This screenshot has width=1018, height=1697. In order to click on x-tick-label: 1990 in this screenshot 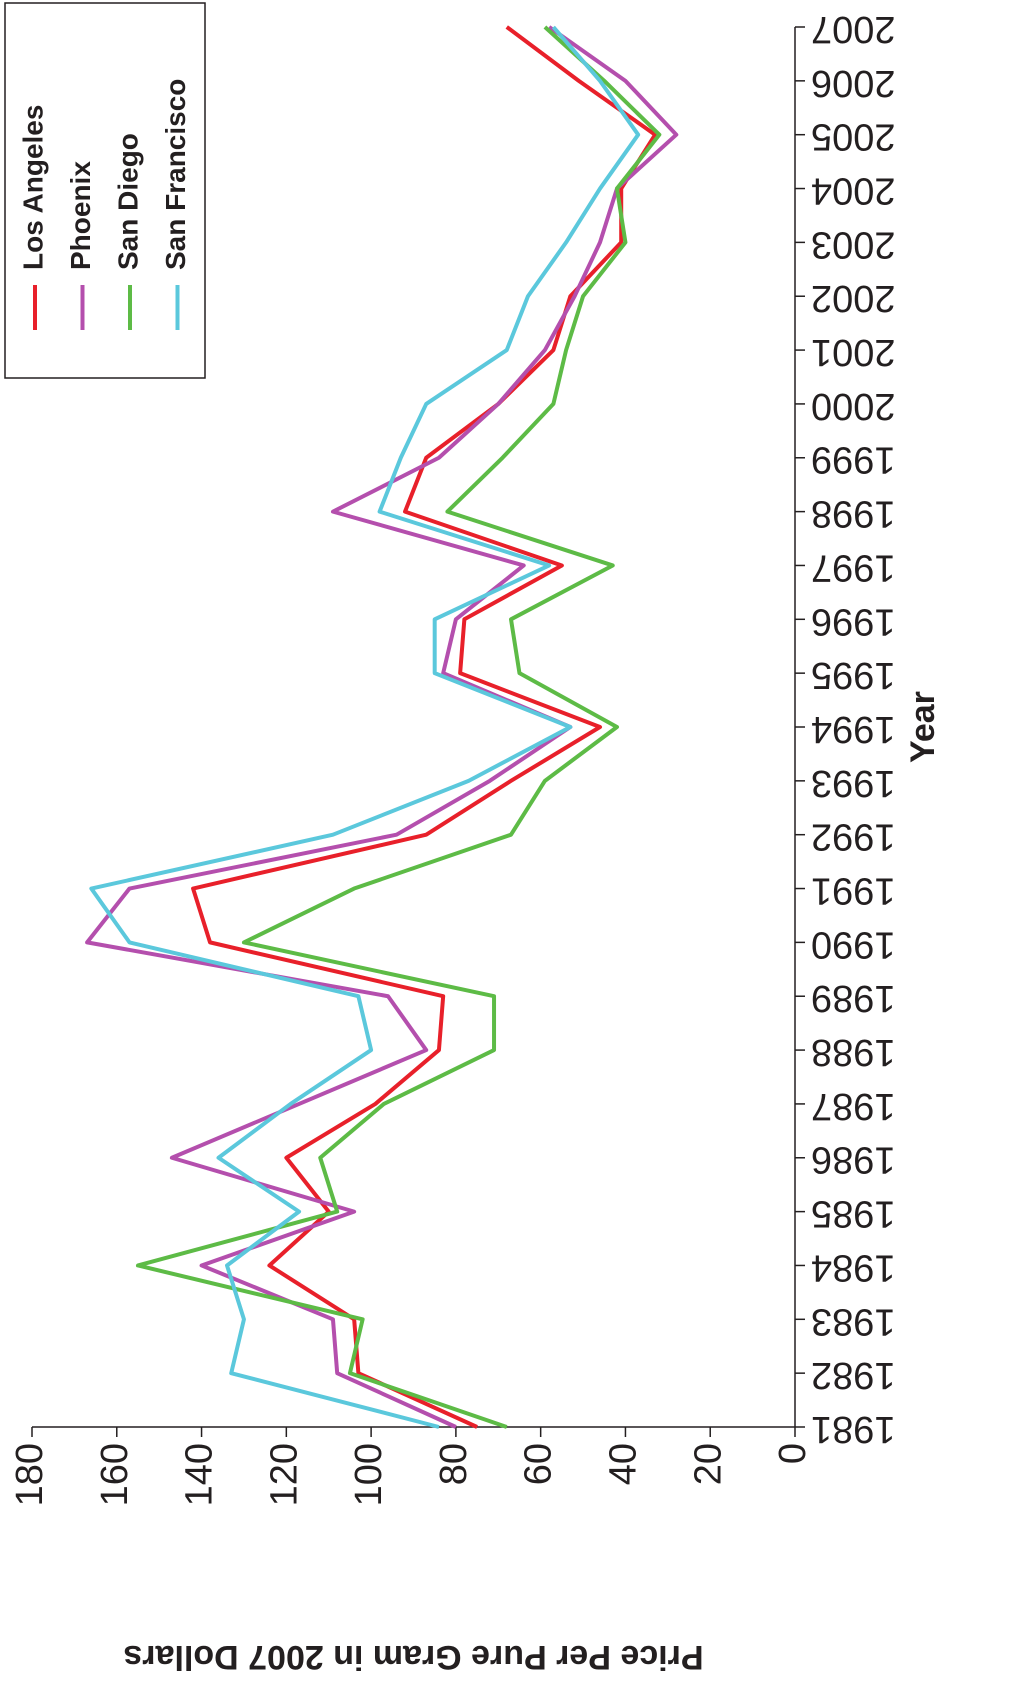, I will do `click(853, 944)`.